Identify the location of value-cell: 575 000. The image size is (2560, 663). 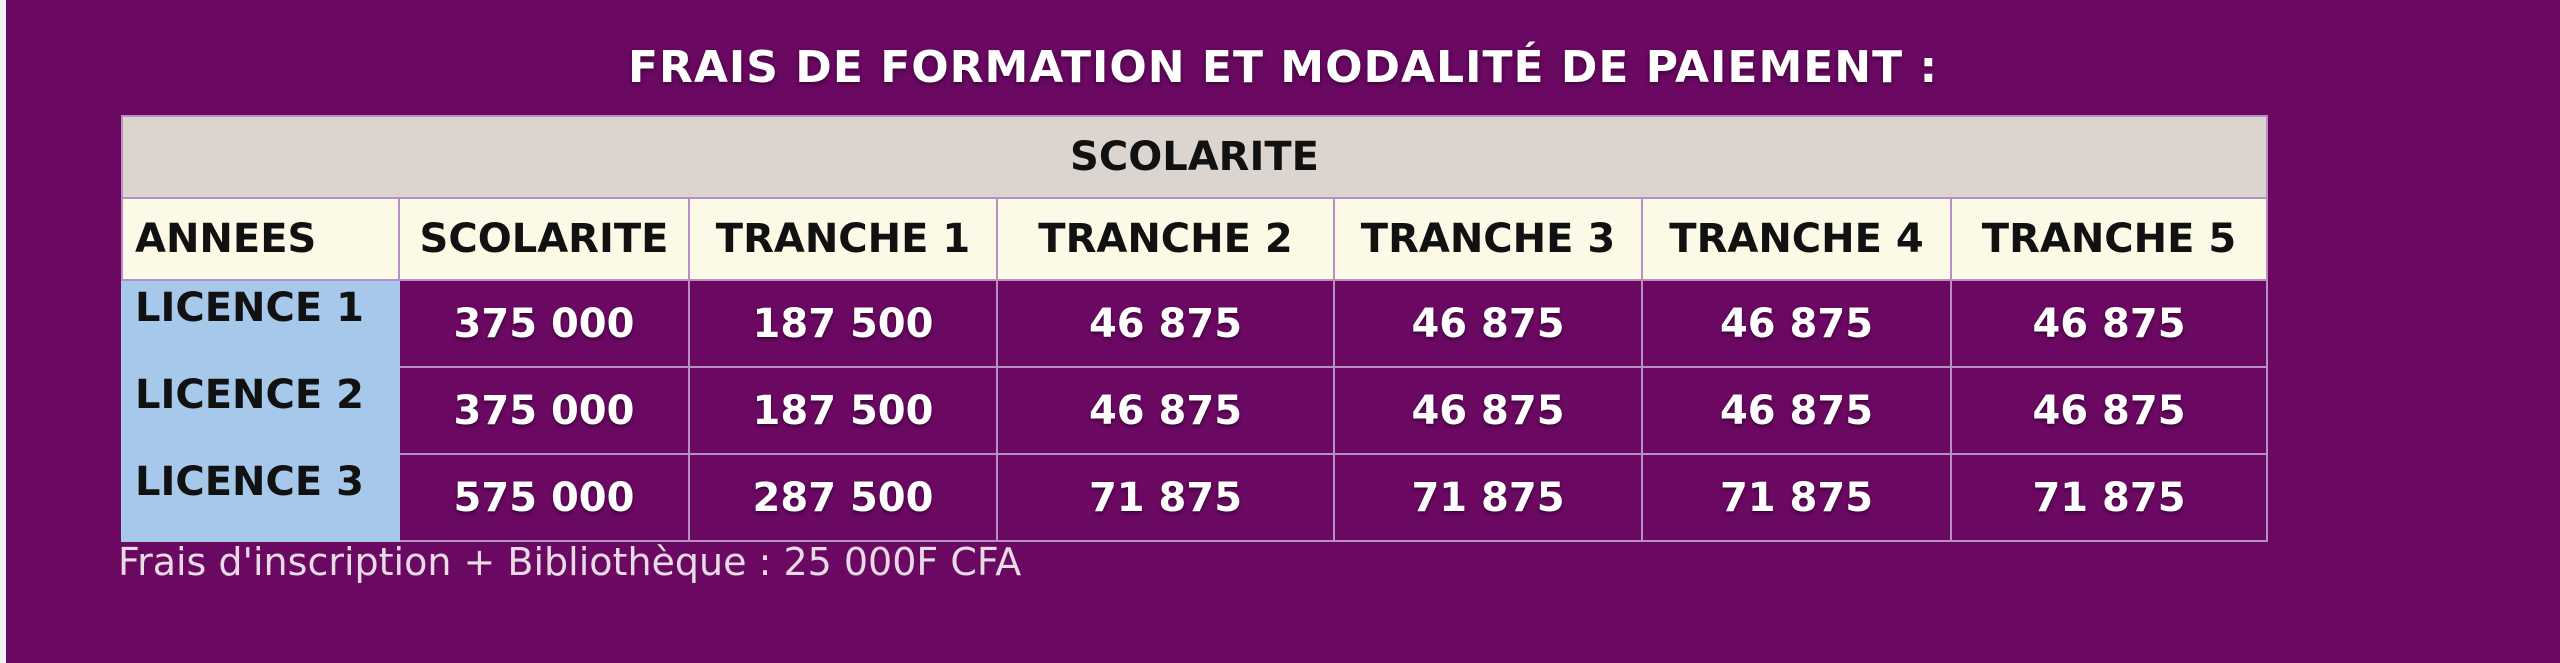
(544, 497).